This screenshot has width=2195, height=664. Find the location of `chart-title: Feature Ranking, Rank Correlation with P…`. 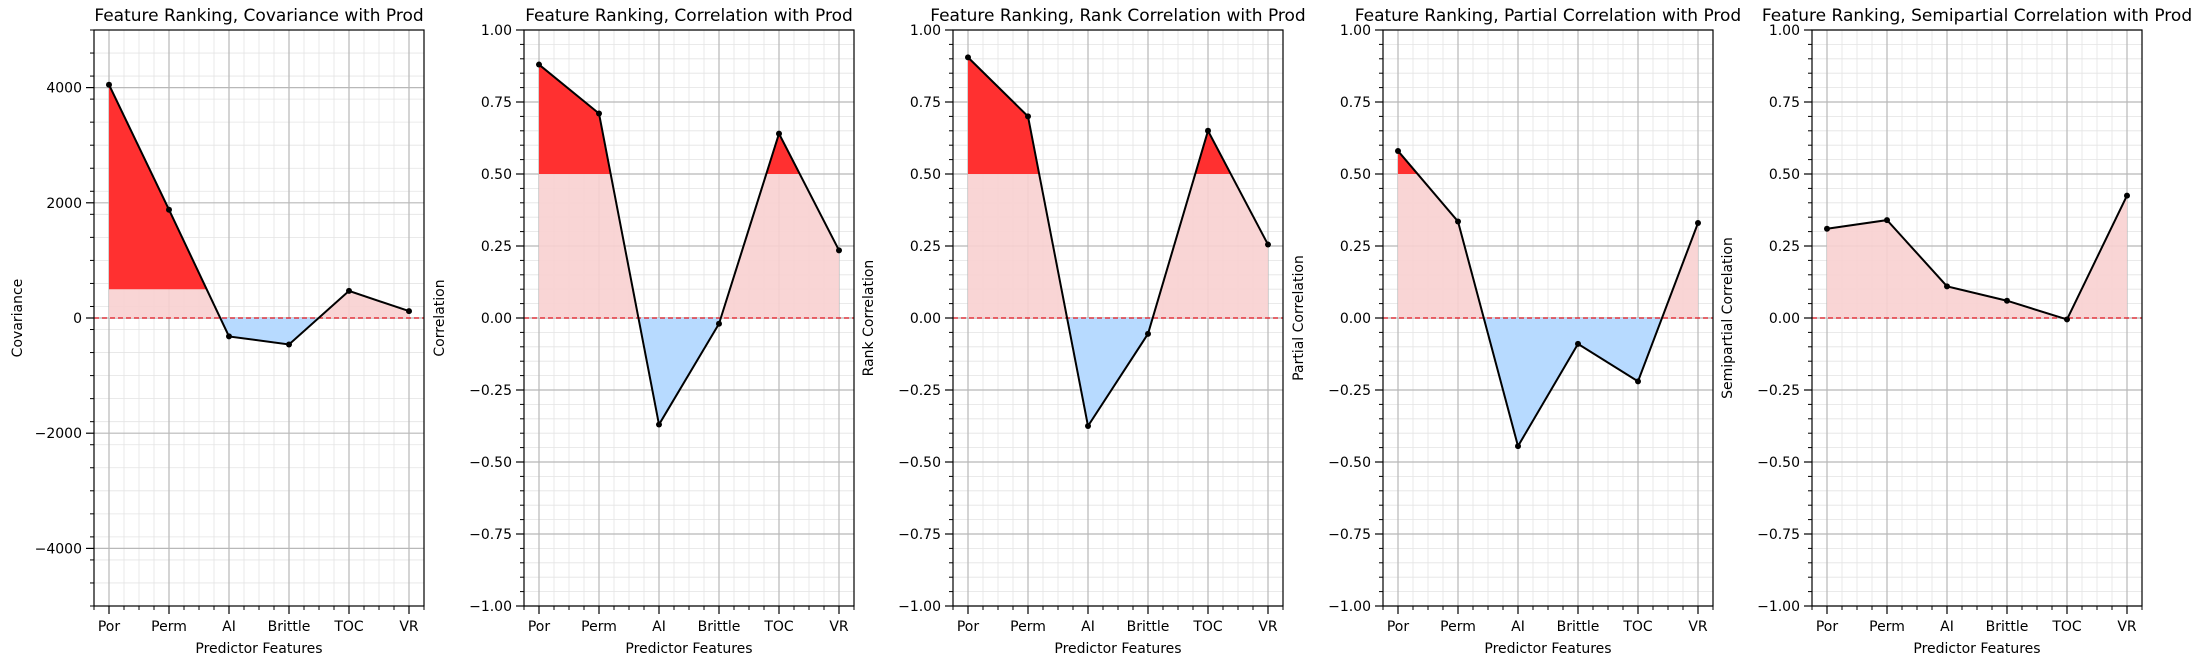

chart-title: Feature Ranking, Rank Correlation with P… is located at coordinates (1117, 16).